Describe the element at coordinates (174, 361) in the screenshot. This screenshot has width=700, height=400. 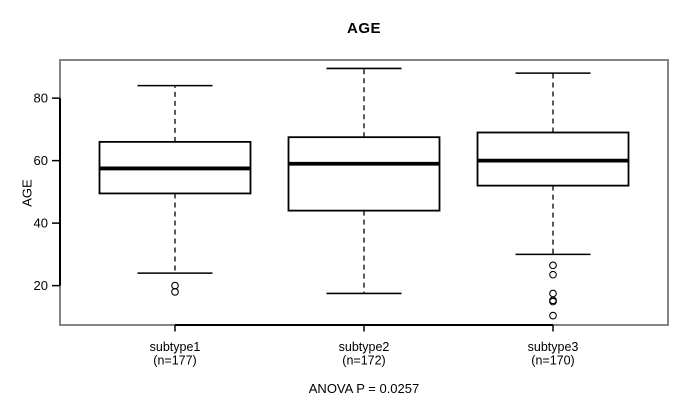
I see `group-count-subtype1: (n=177)` at that location.